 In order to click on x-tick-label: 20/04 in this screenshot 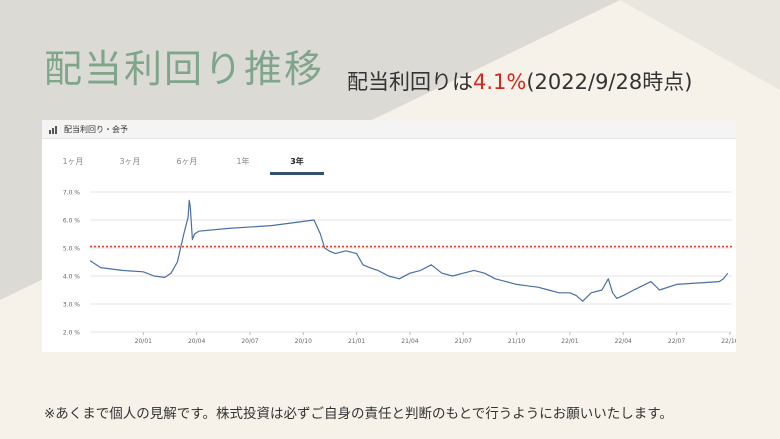, I will do `click(196, 341)`.